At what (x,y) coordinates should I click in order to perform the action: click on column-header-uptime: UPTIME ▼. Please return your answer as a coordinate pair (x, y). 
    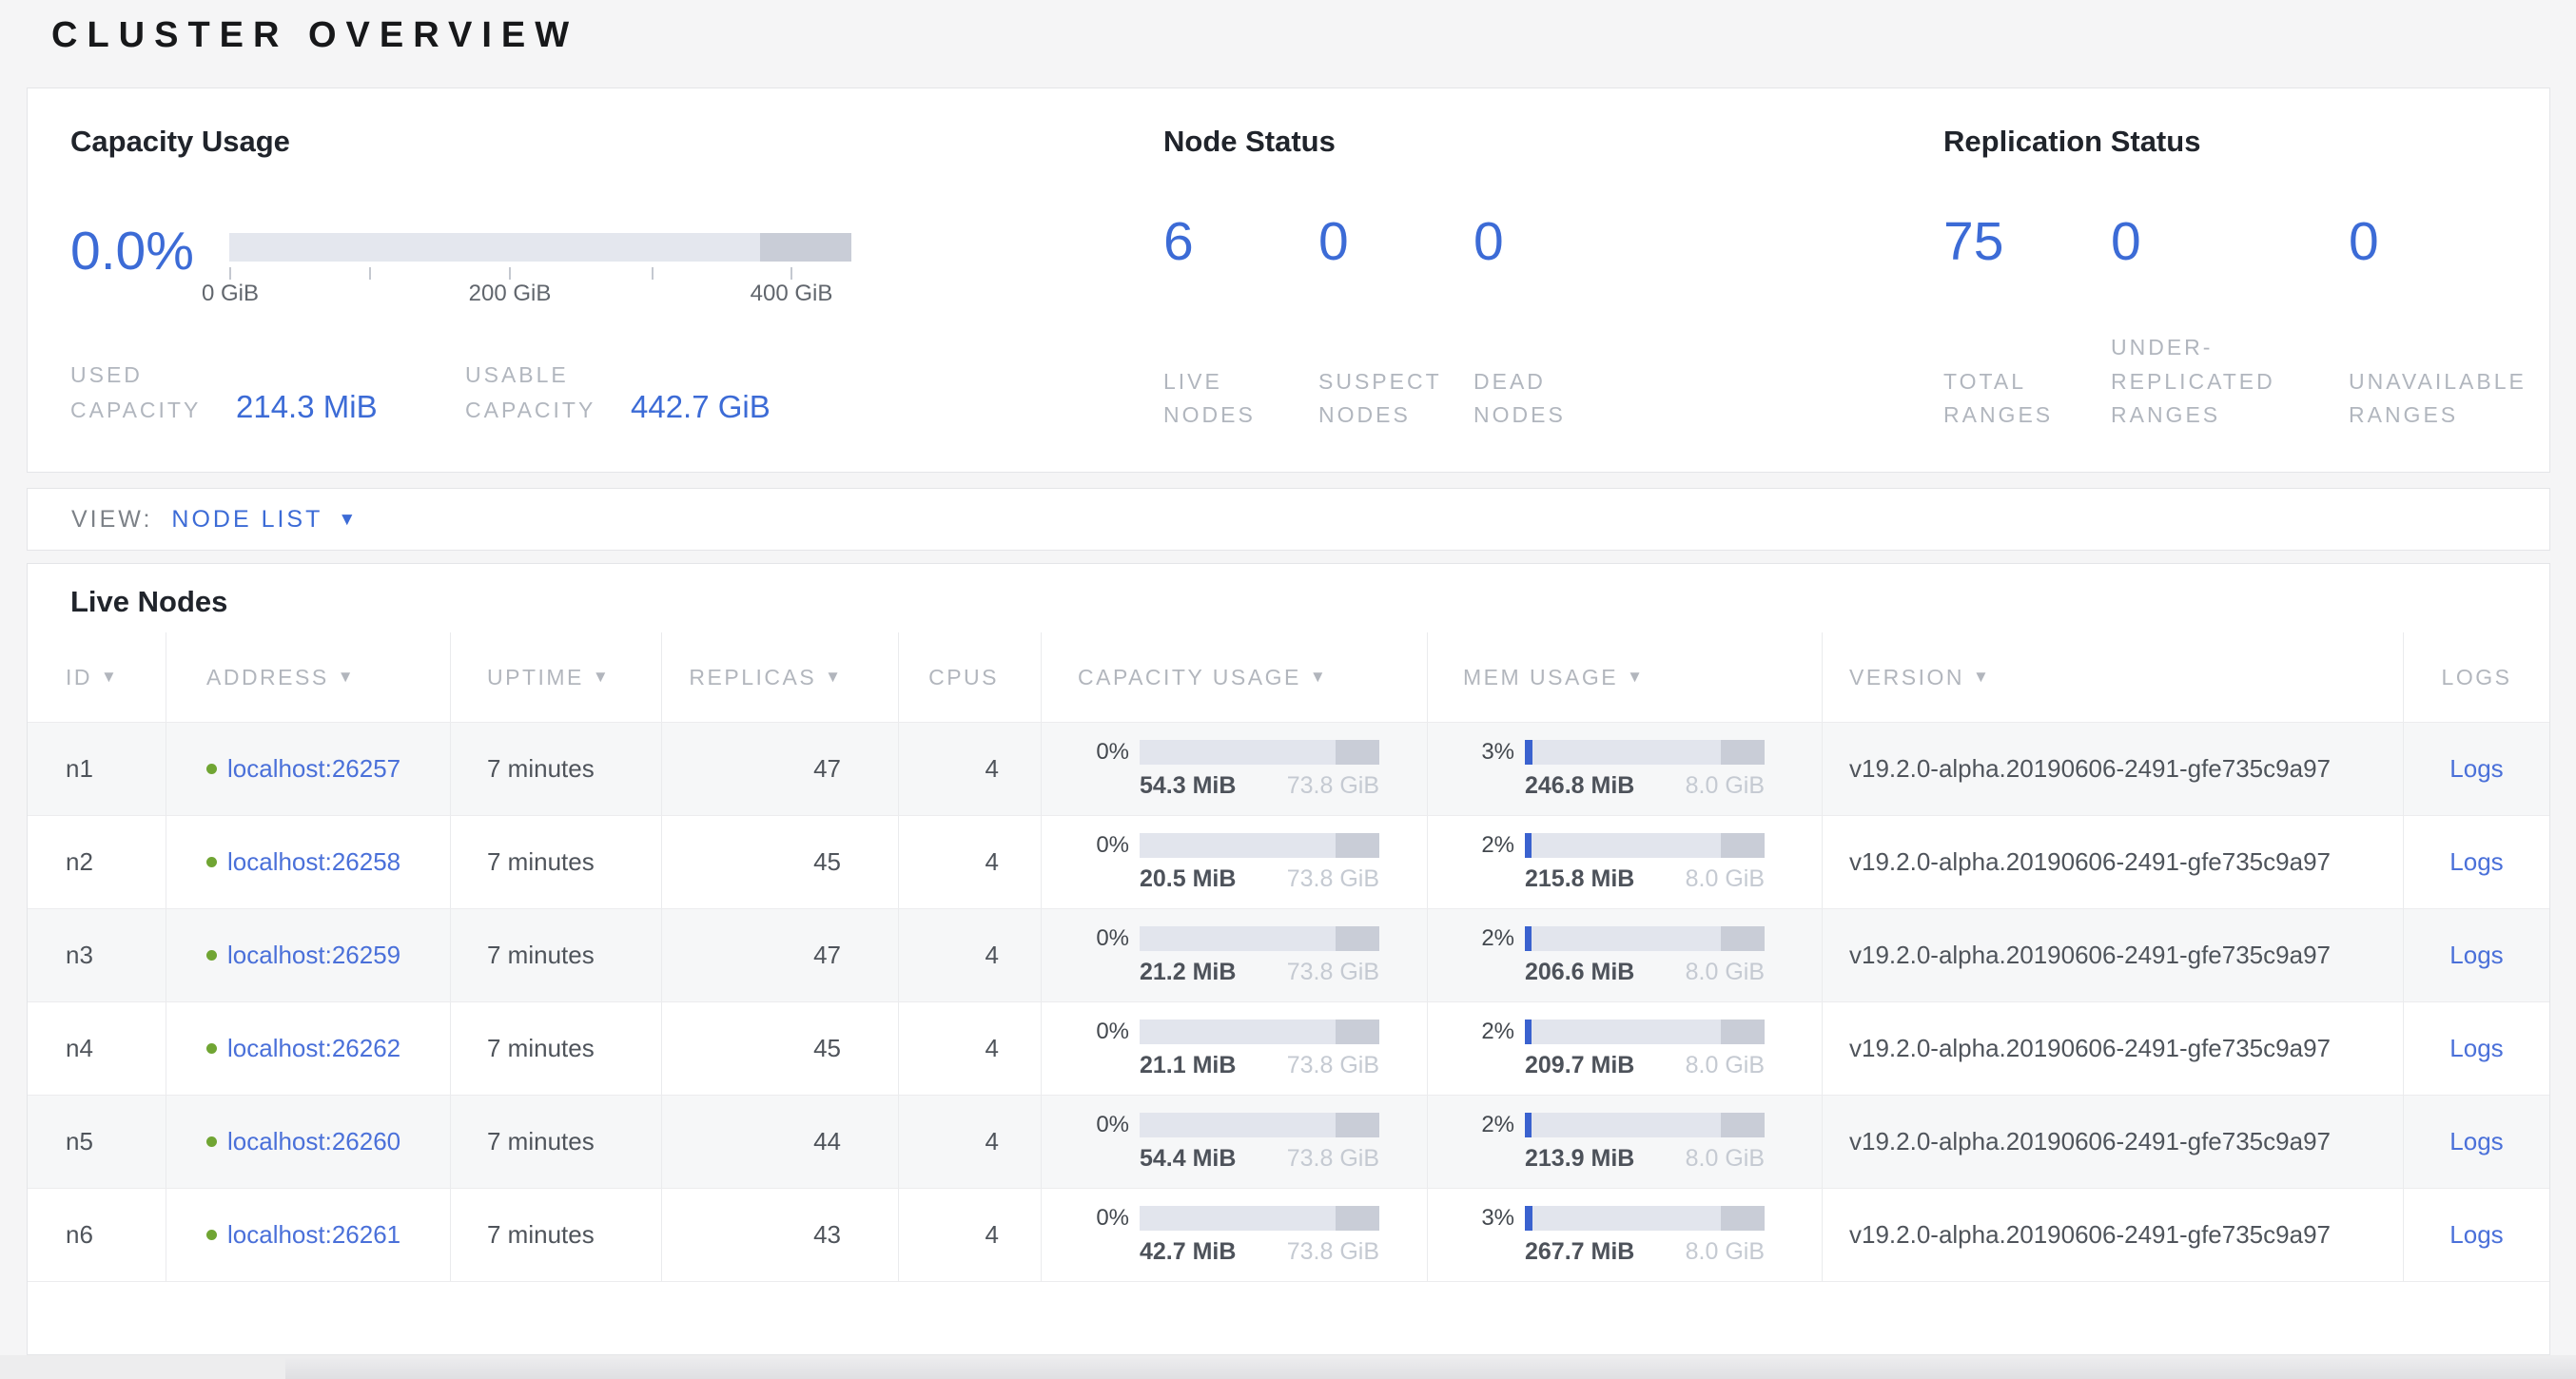
    Looking at the image, I should click on (556, 677).